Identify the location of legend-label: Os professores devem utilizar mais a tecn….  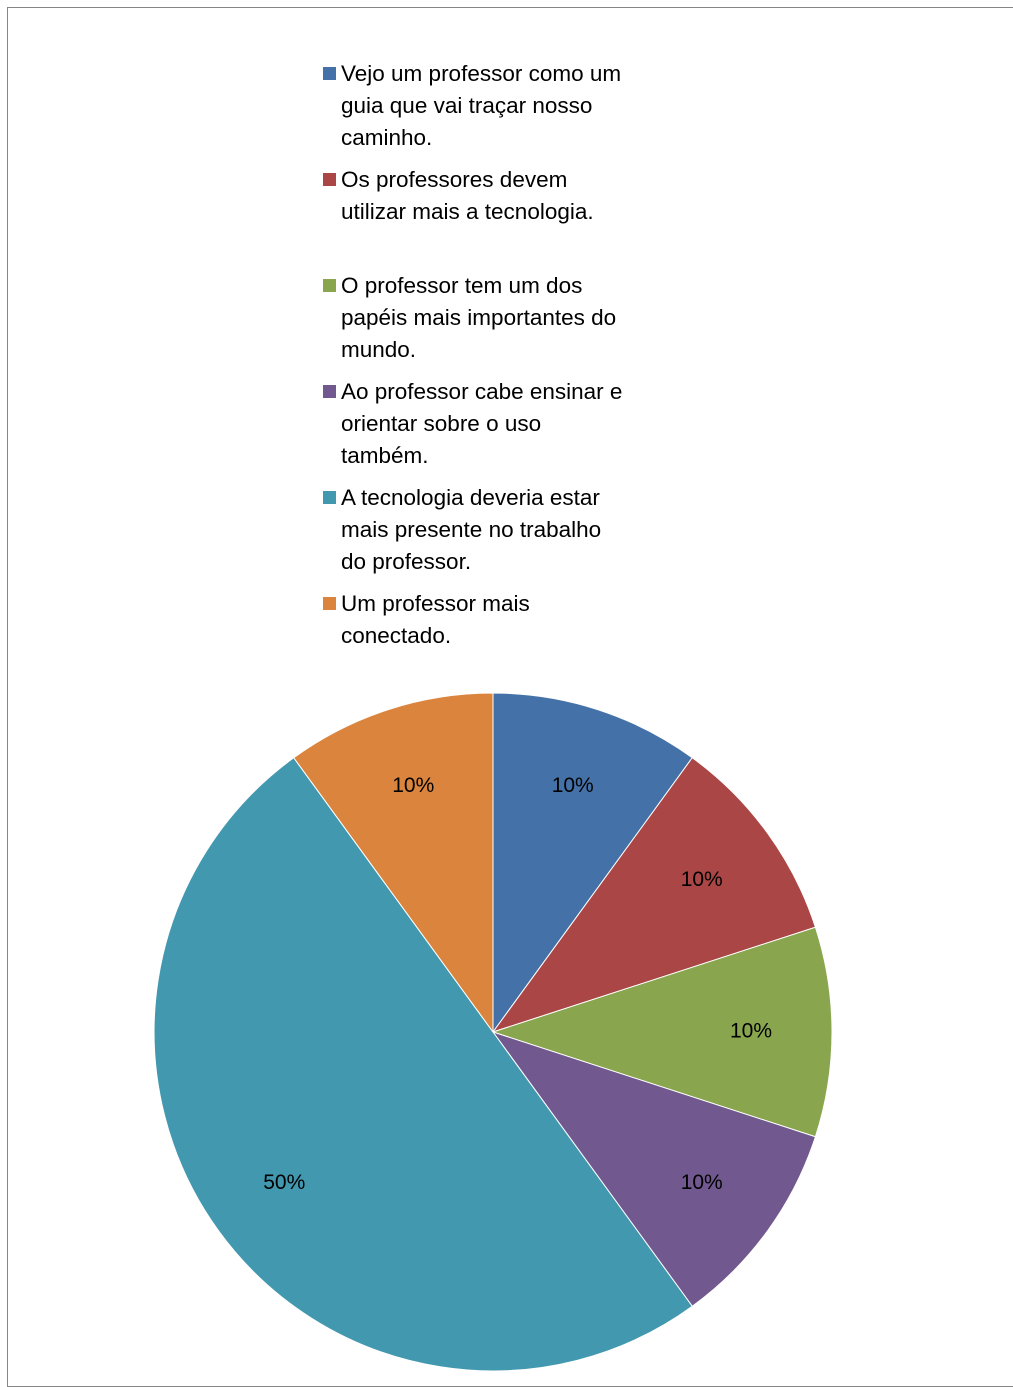
(501, 196).